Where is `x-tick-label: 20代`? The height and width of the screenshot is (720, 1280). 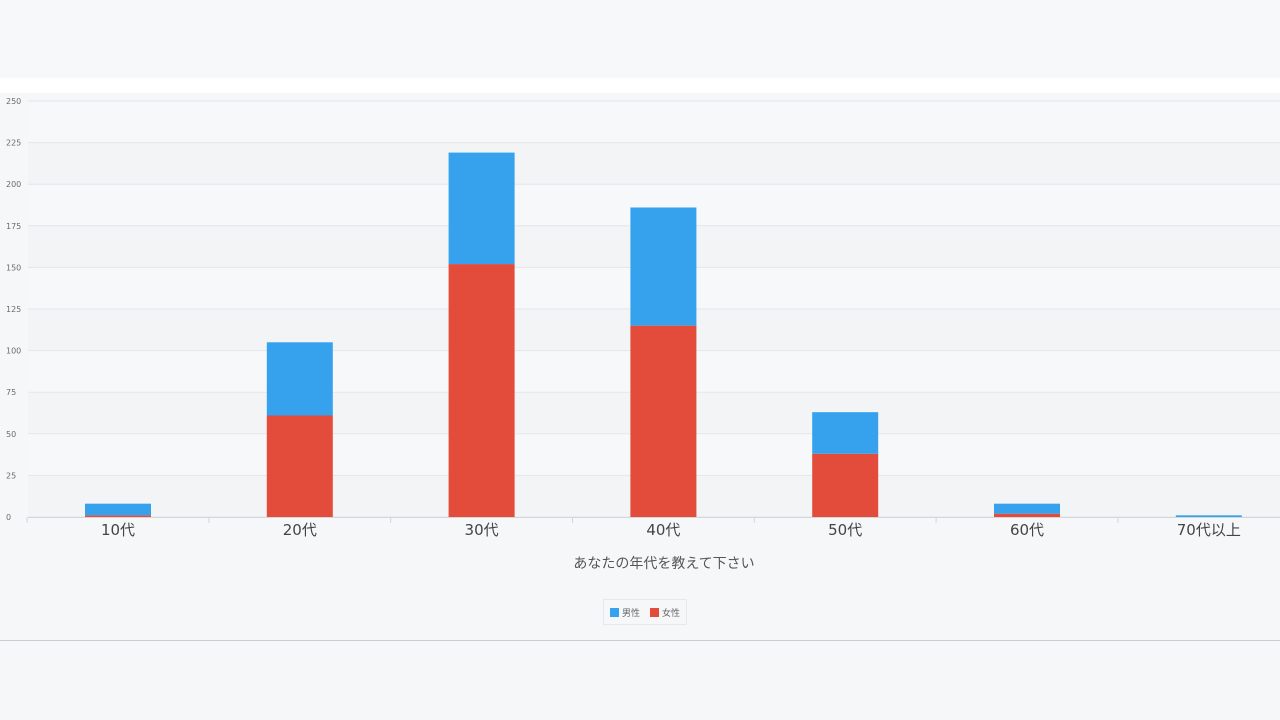 x-tick-label: 20代 is located at coordinates (300, 530).